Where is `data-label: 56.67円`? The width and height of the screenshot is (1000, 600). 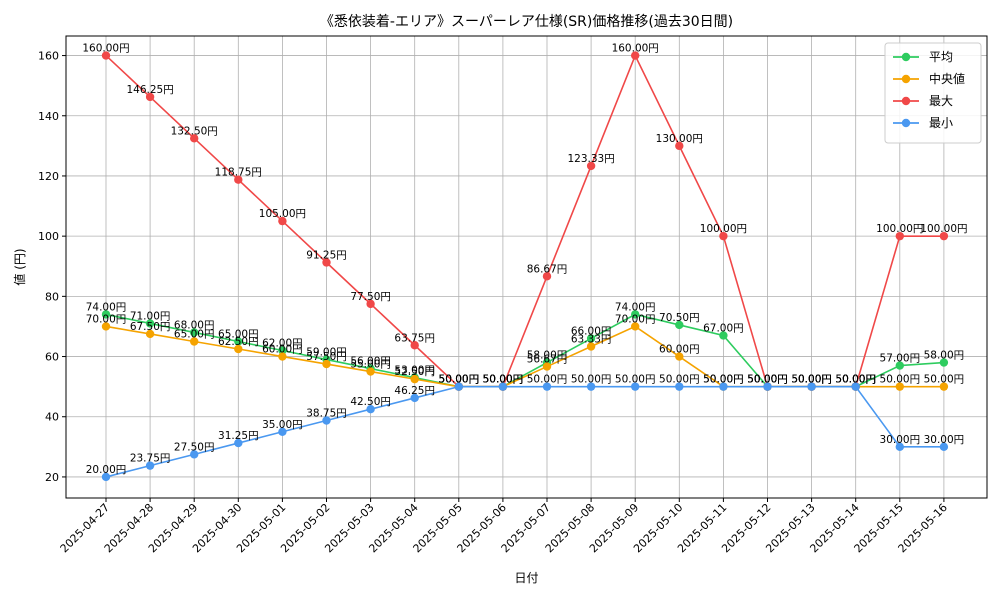 data-label: 56.67円 is located at coordinates (547, 360).